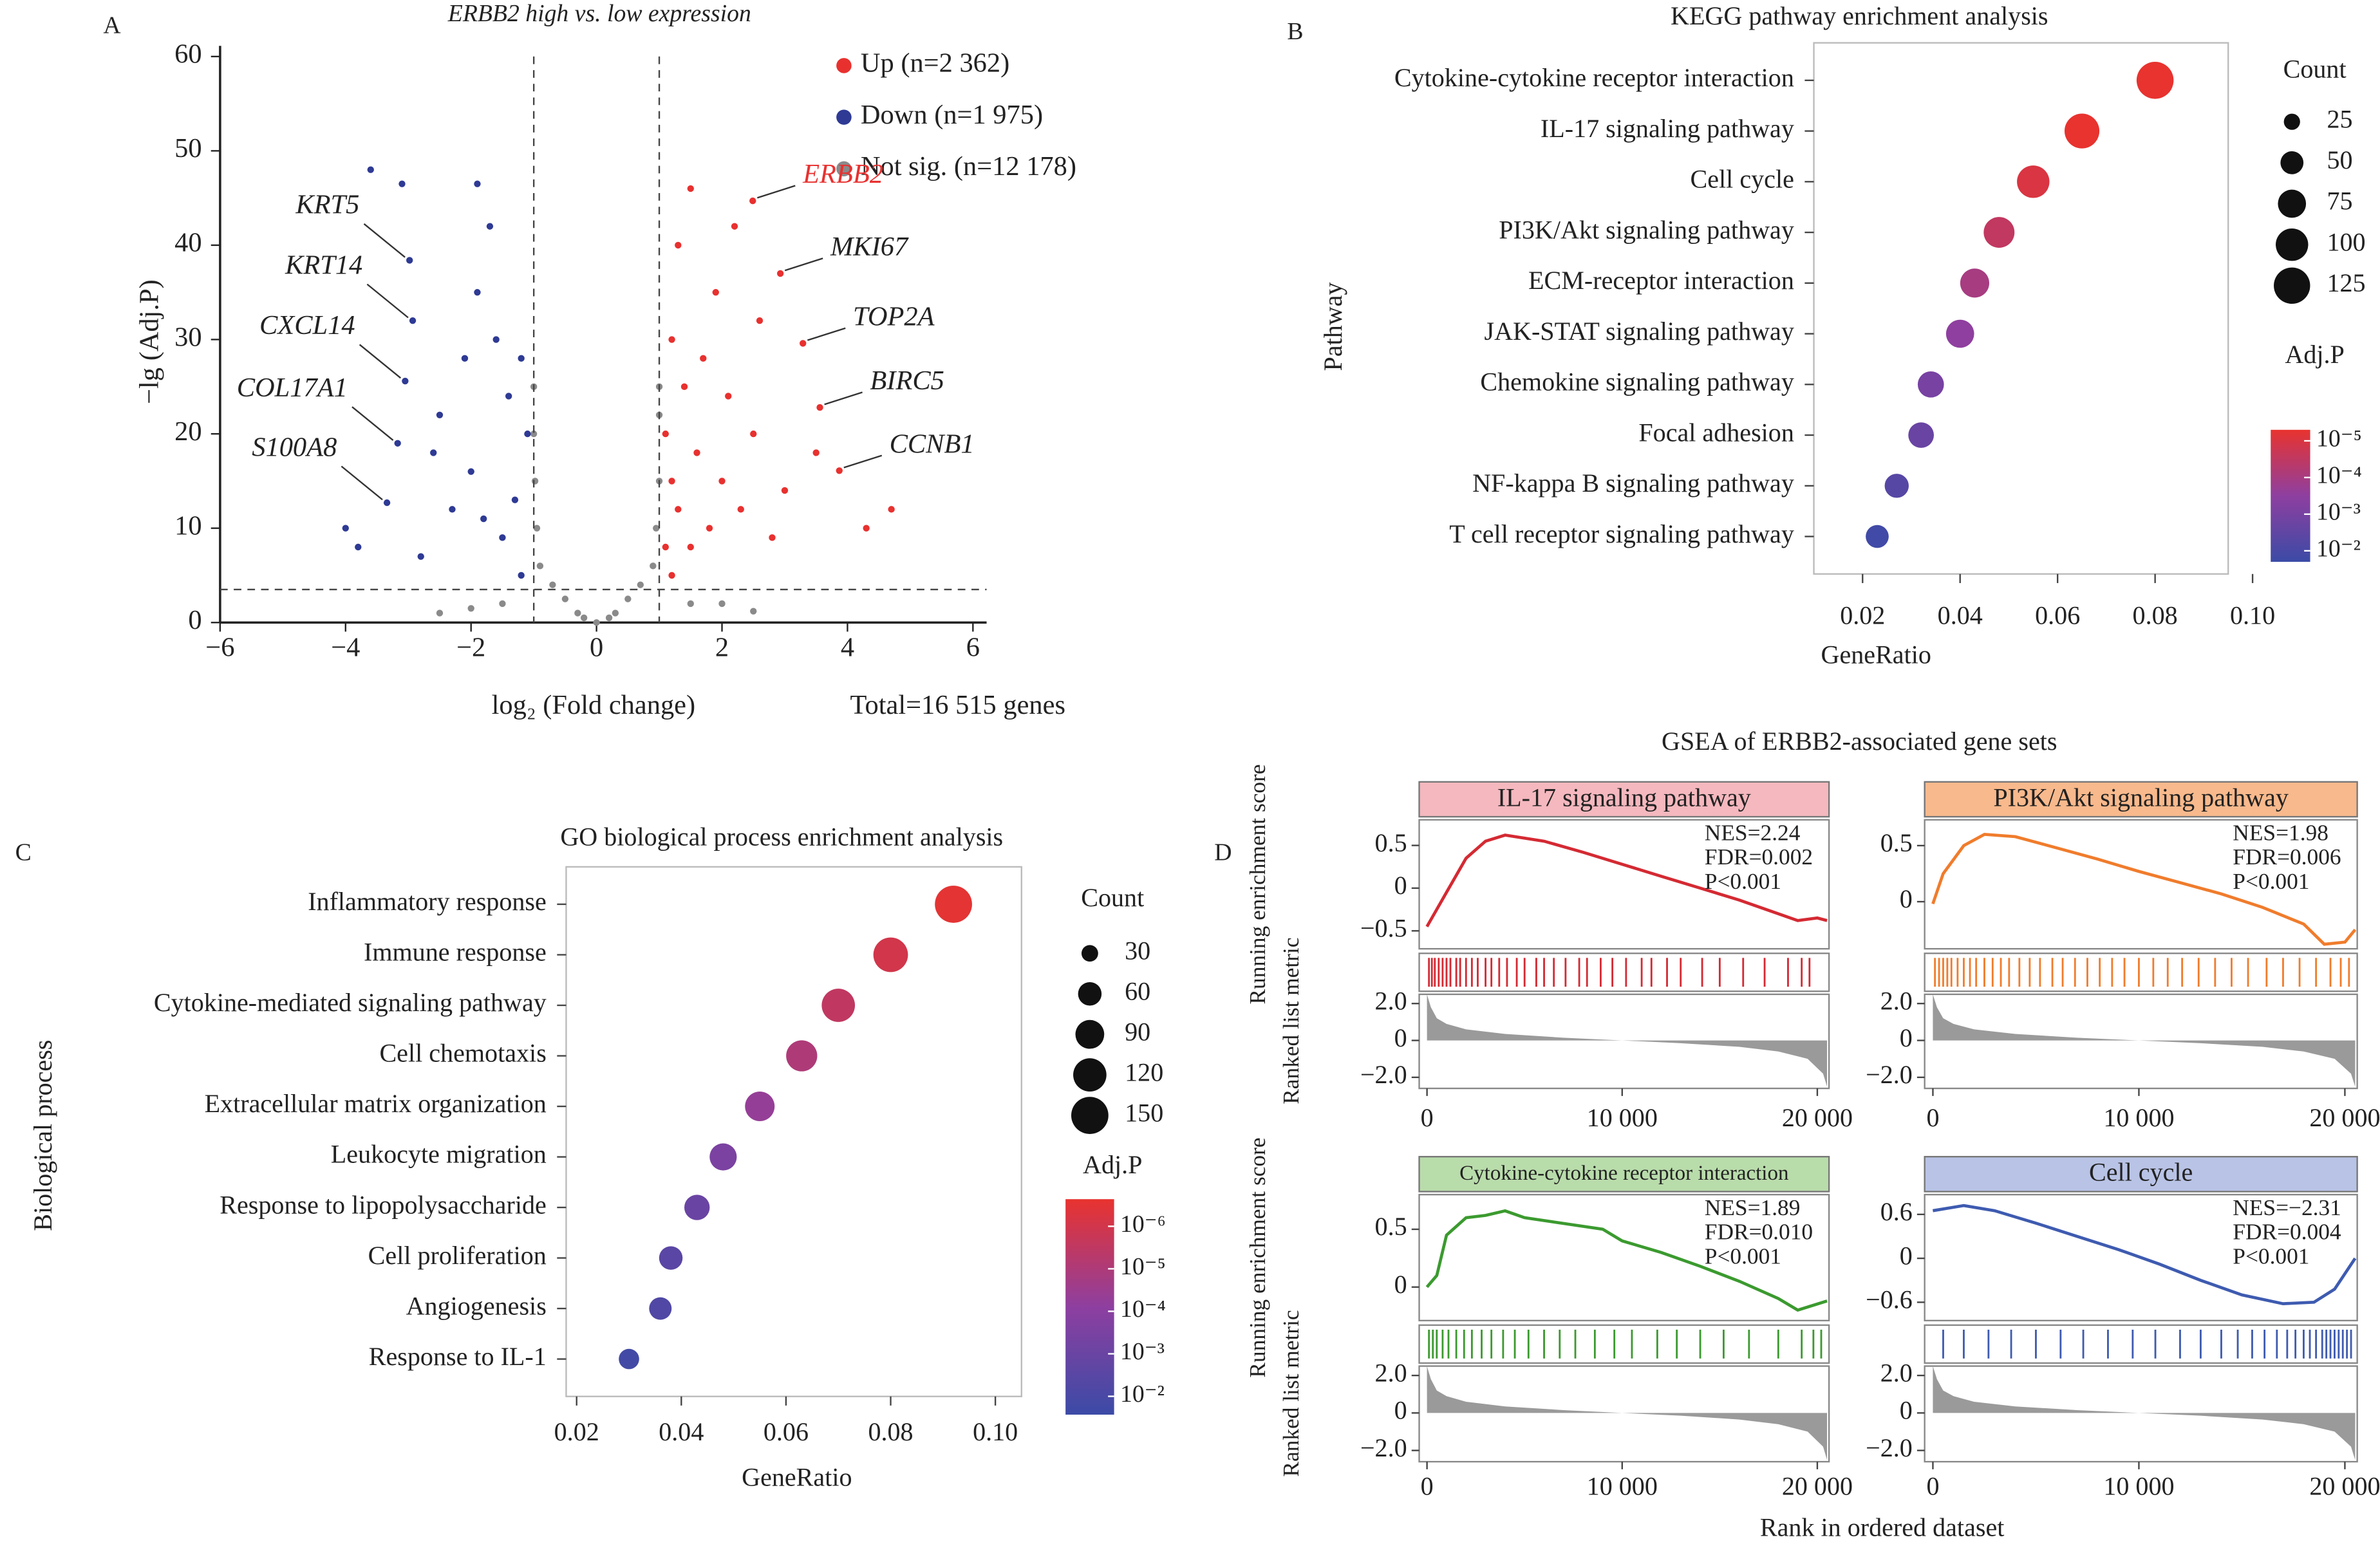  I want to click on y-tick-label: Cell proliferation, so click(457, 1255).